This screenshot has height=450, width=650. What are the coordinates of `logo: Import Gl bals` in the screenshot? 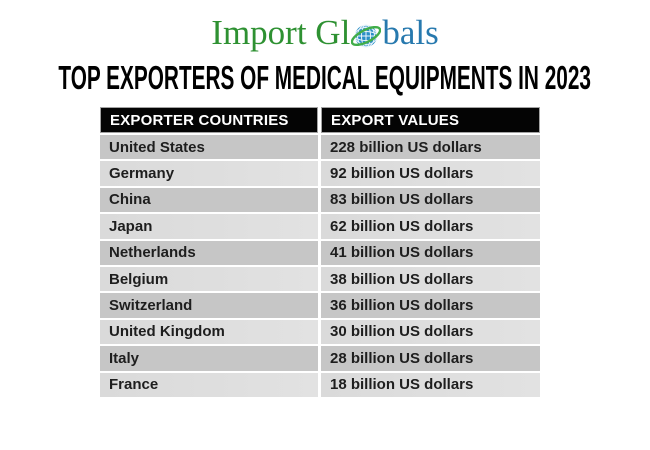 It's located at (325, 36).